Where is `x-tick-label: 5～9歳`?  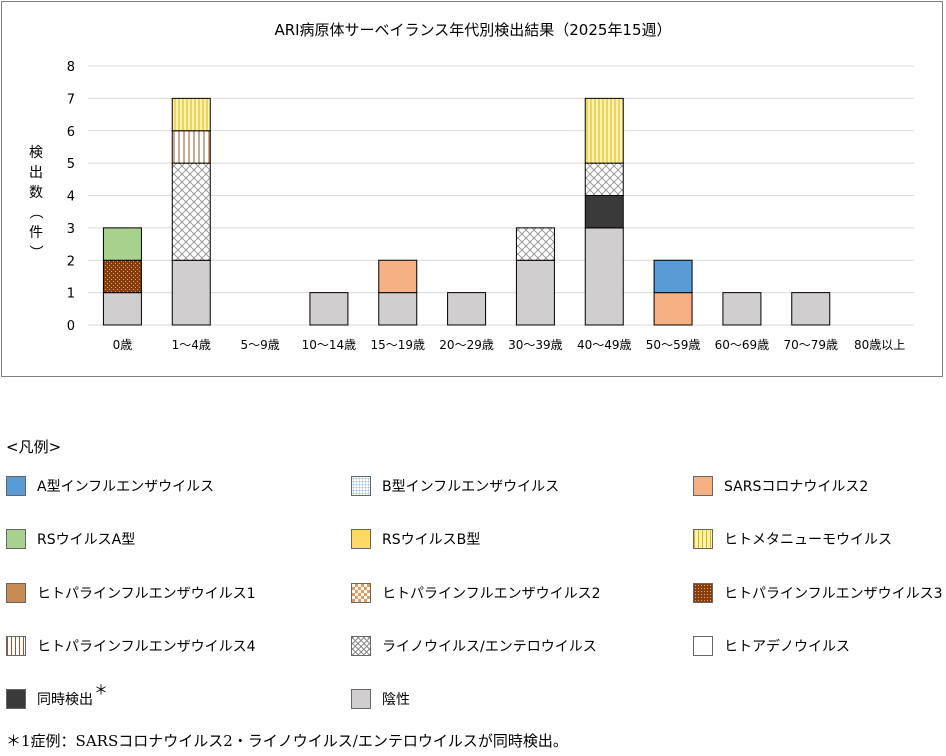
x-tick-label: 5～9歳 is located at coordinates (259, 345).